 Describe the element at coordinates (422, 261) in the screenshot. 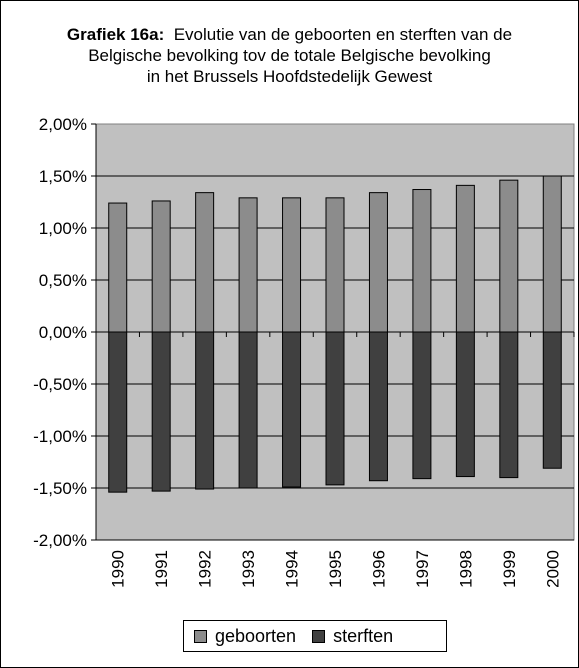

I see `bar-geboorten-1997` at that location.